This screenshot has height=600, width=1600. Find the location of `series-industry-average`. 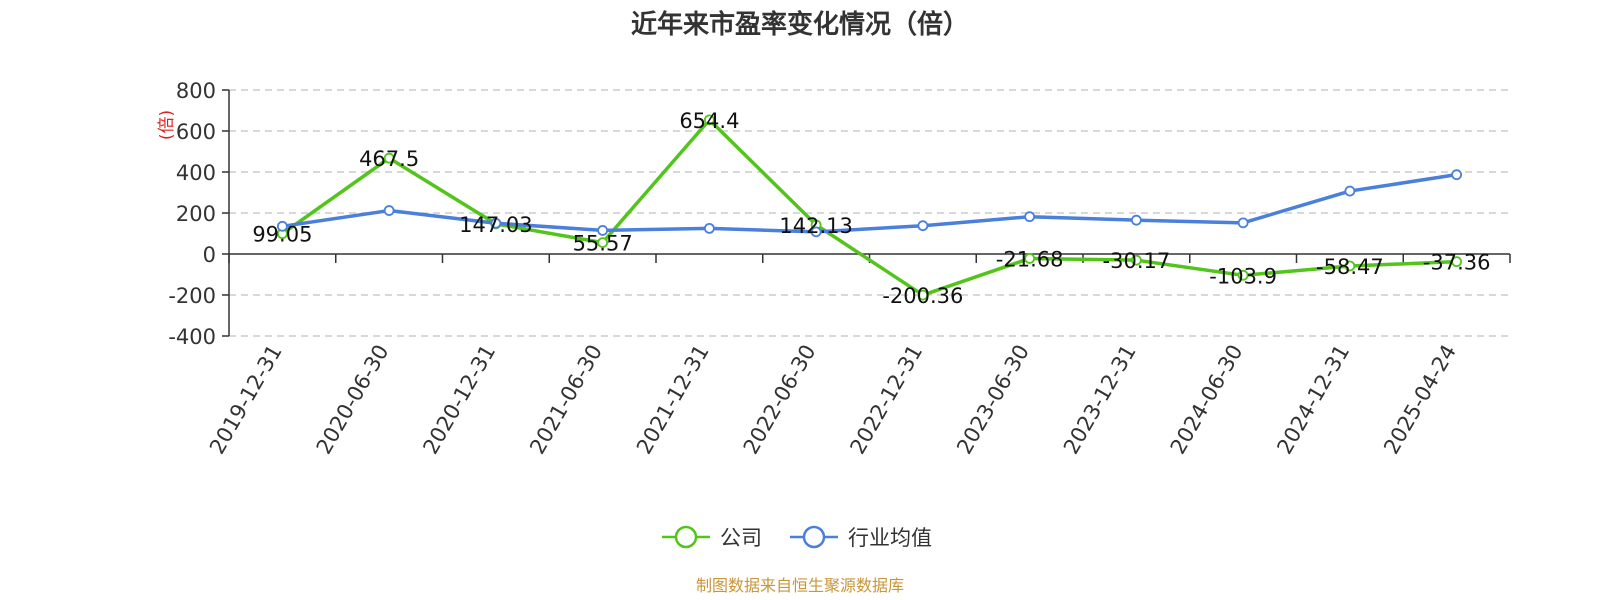

series-industry-average is located at coordinates (869, 203).